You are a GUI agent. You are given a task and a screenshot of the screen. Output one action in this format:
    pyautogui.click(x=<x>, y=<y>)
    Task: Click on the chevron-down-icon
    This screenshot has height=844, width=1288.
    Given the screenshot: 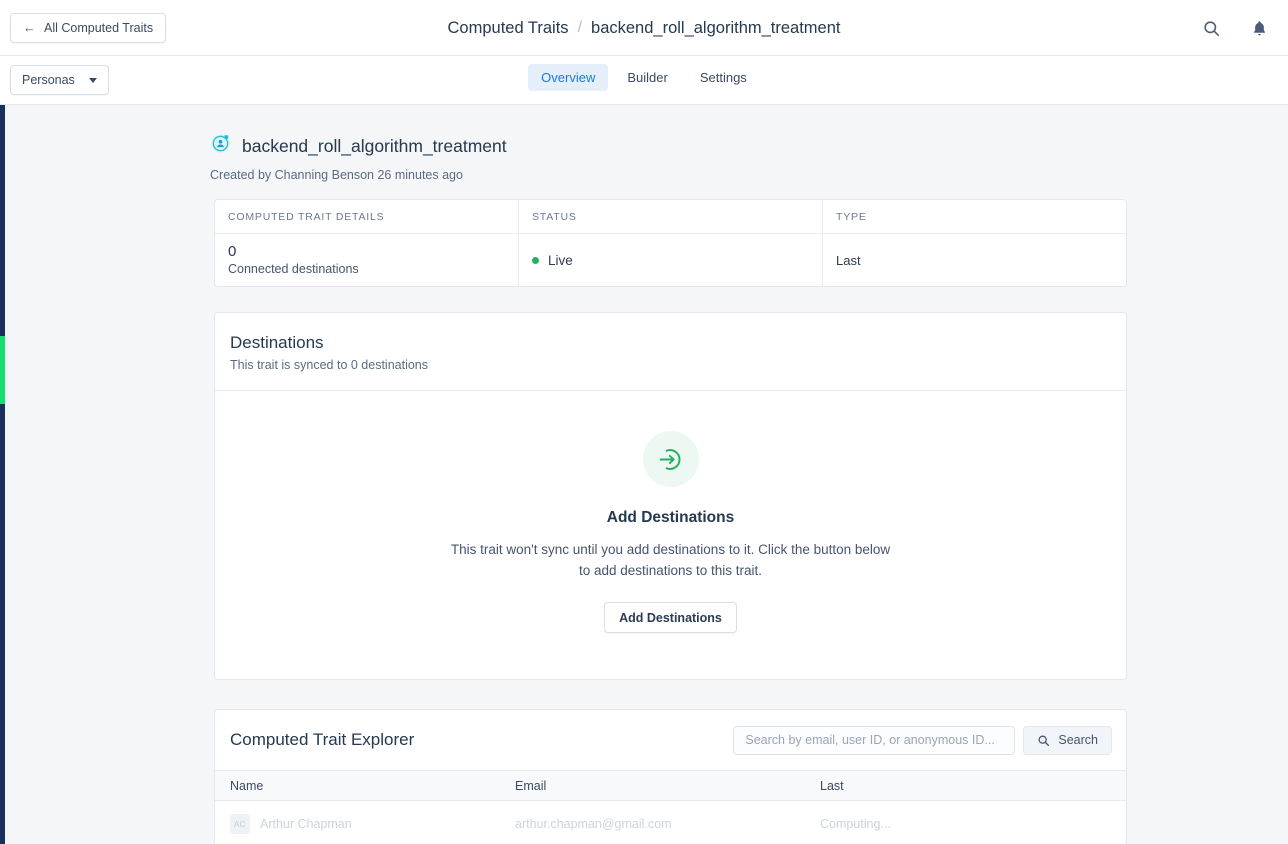 What is the action you would take?
    pyautogui.click(x=92, y=80)
    